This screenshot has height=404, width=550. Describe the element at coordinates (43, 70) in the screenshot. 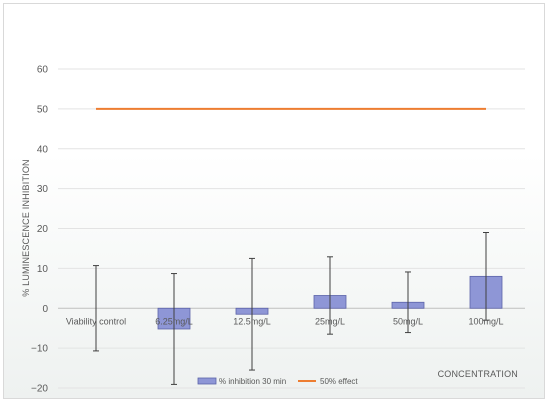

I see `y-tick-label: 60` at that location.